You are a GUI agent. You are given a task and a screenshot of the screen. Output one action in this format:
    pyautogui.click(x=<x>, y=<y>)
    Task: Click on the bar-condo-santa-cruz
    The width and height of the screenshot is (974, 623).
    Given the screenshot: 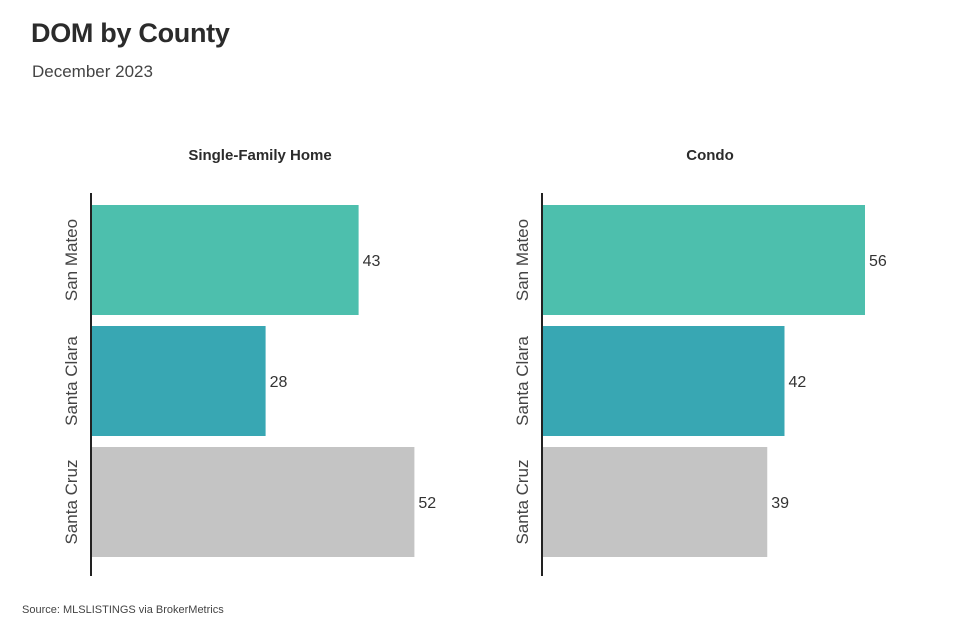 What is the action you would take?
    pyautogui.click(x=655, y=502)
    